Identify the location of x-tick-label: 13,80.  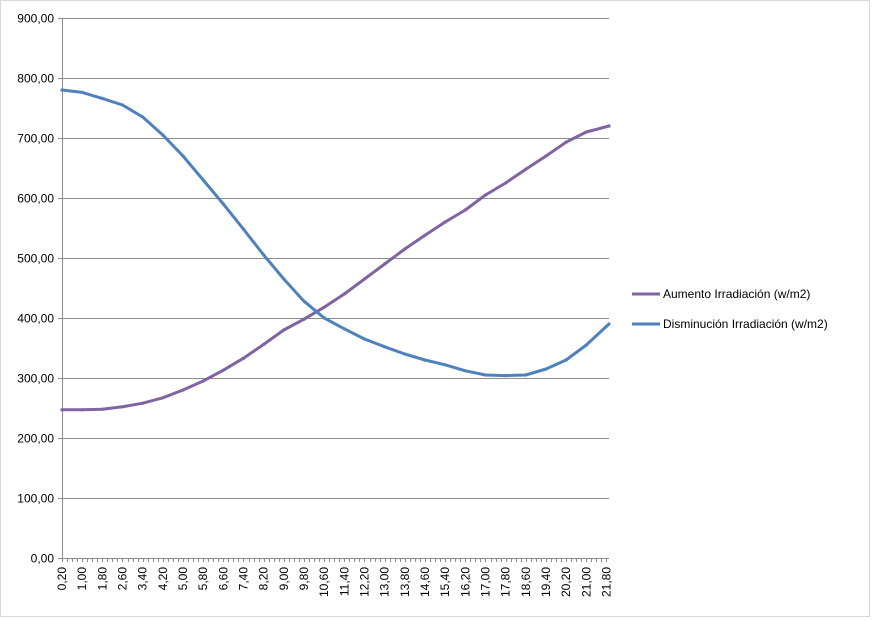
(405, 582).